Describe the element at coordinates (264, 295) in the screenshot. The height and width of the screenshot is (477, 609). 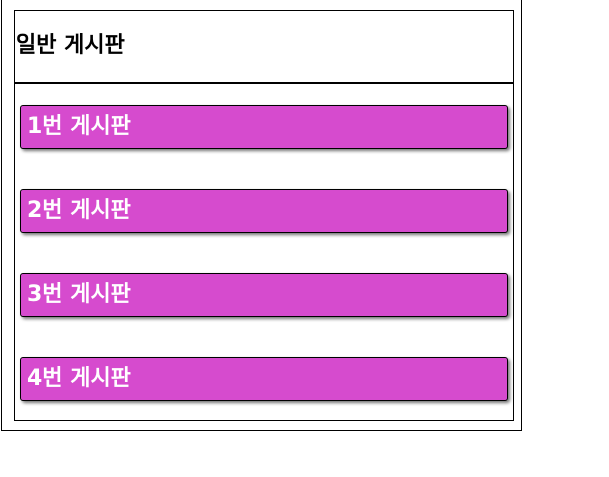
I see `board-button-3: 3번 게시판` at that location.